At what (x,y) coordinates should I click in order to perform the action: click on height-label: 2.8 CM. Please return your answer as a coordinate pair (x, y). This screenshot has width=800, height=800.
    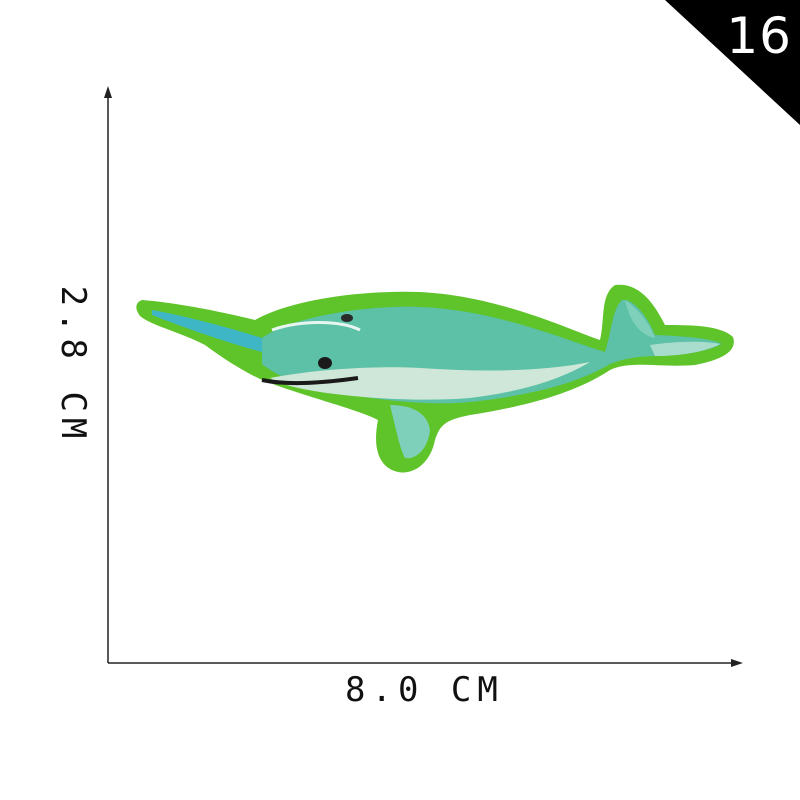
    Looking at the image, I should click on (73, 365).